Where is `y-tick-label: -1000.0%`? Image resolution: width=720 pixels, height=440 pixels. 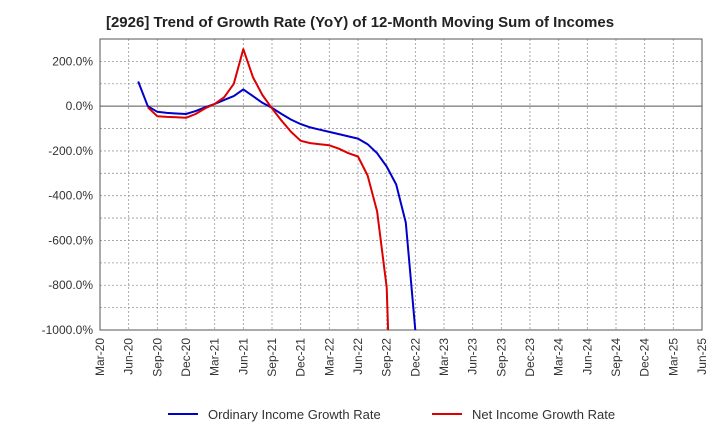
y-tick-label: -1000.0% is located at coordinates (68, 330).